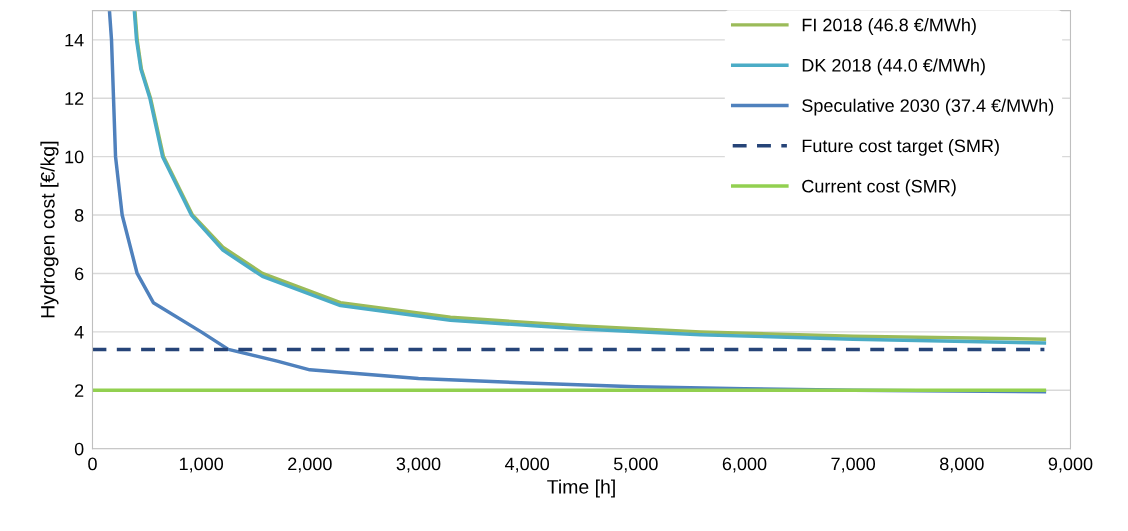  Describe the element at coordinates (581, 488) in the screenshot. I see `x-axis-title: Time [h]` at that location.